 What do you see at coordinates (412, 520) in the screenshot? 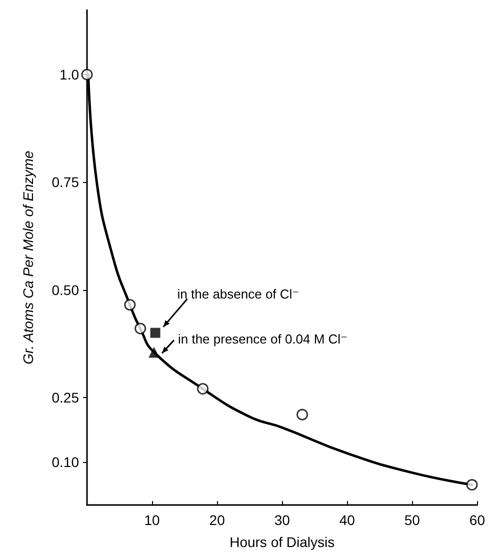
I see `x-tick-label: 50` at bounding box center [412, 520].